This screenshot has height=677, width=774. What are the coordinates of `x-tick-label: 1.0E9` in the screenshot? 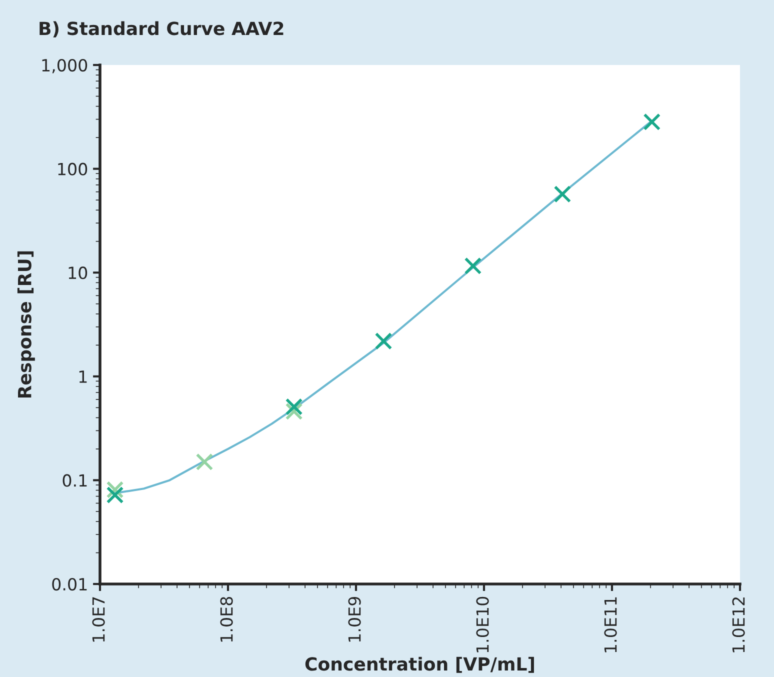 It's located at (354, 619).